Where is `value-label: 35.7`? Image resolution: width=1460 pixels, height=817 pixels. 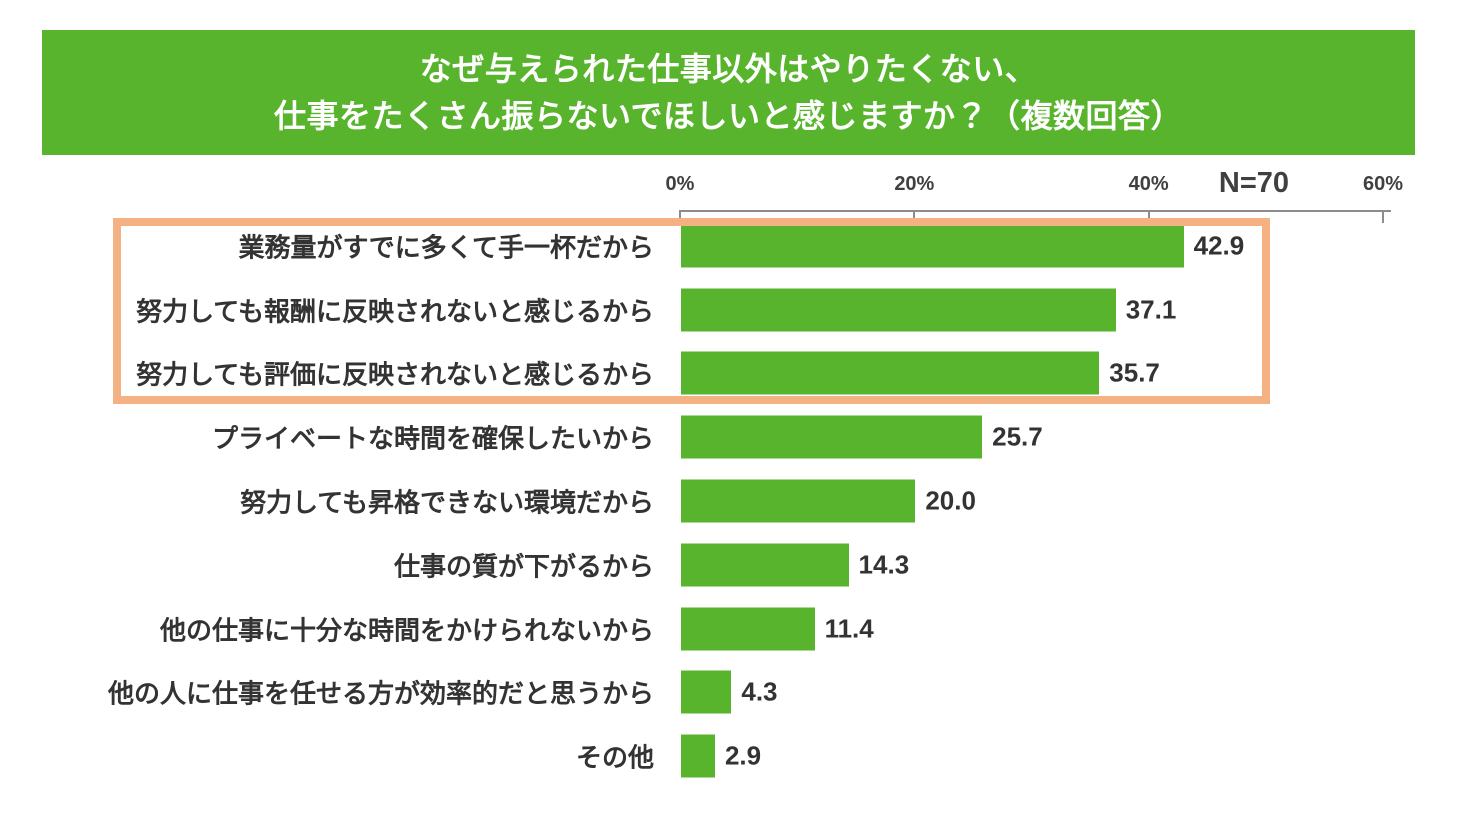 value-label: 35.7 is located at coordinates (1134, 372).